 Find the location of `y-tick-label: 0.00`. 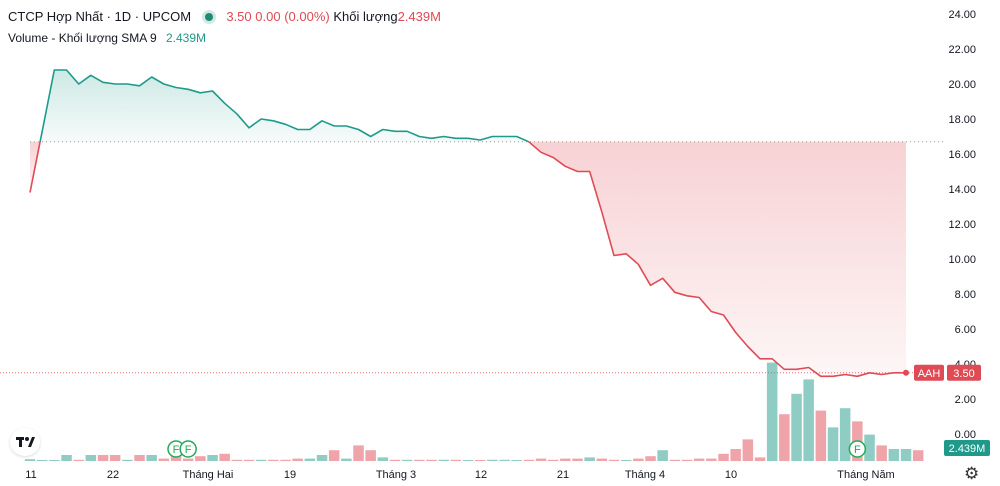

y-tick-label: 0.00 is located at coordinates (965, 435).